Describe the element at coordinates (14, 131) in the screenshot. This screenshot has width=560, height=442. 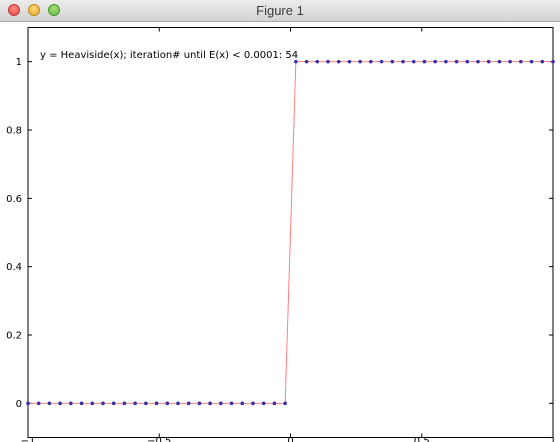
I see `y-tick-label: 0.8` at that location.